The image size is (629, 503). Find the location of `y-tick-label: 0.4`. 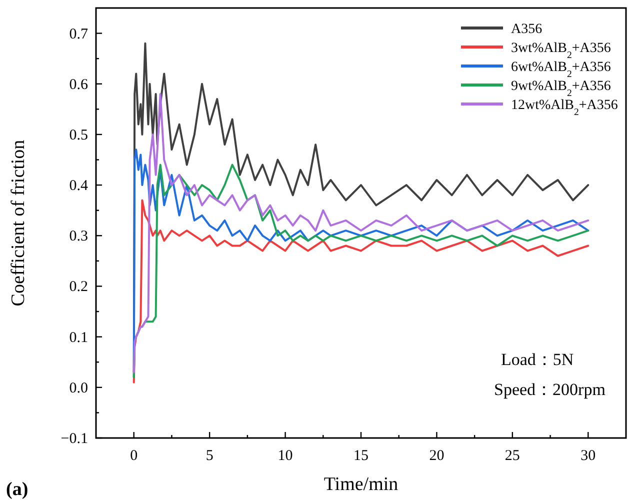

y-tick-label: 0.4 is located at coordinates (78, 186).